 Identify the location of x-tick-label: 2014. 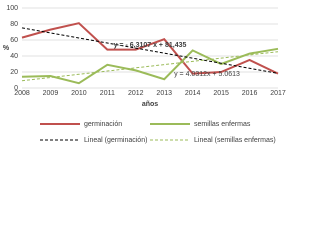
(193, 93).